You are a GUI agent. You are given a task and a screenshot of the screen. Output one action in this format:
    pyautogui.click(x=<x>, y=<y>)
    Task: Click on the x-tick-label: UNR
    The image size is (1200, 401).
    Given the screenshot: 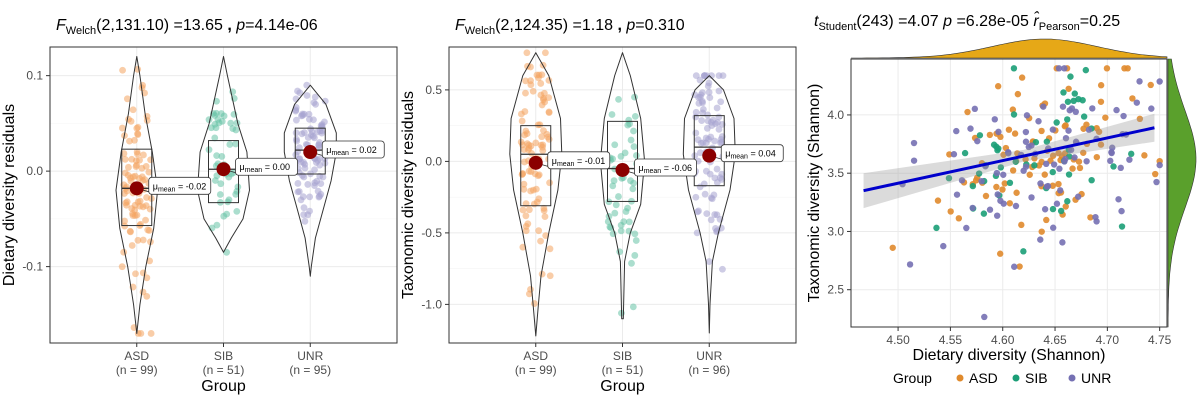 What is the action you would take?
    pyautogui.click(x=709, y=356)
    